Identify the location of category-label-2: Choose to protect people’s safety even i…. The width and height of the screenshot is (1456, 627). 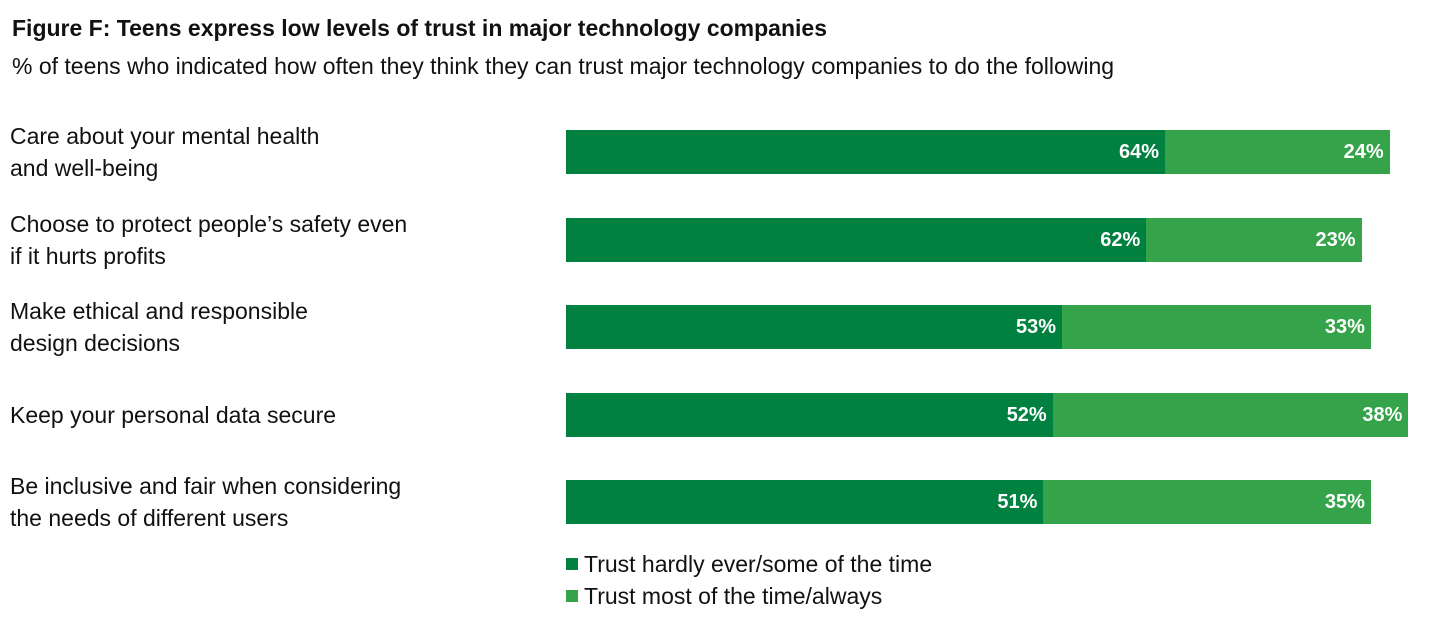
(209, 239).